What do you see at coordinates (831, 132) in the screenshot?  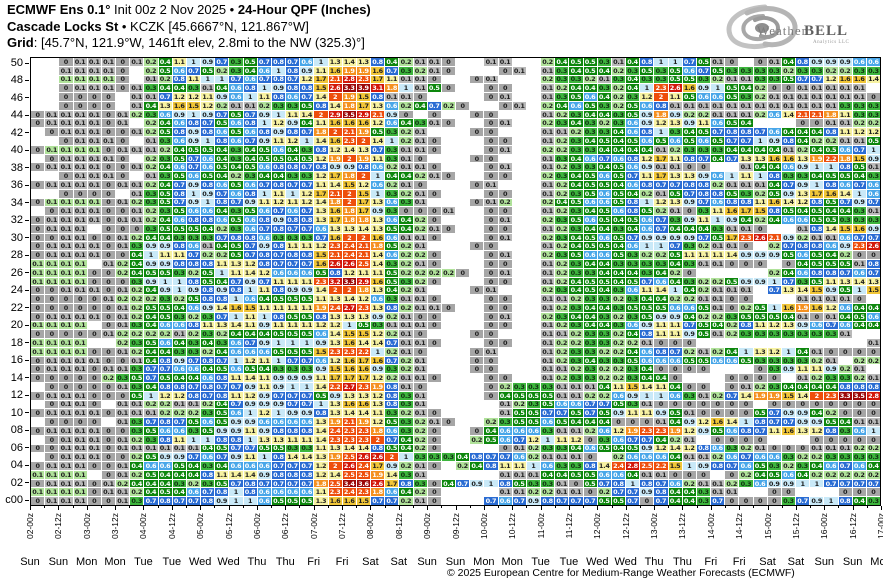 I see `qpf-cell: 0.8` at bounding box center [831, 132].